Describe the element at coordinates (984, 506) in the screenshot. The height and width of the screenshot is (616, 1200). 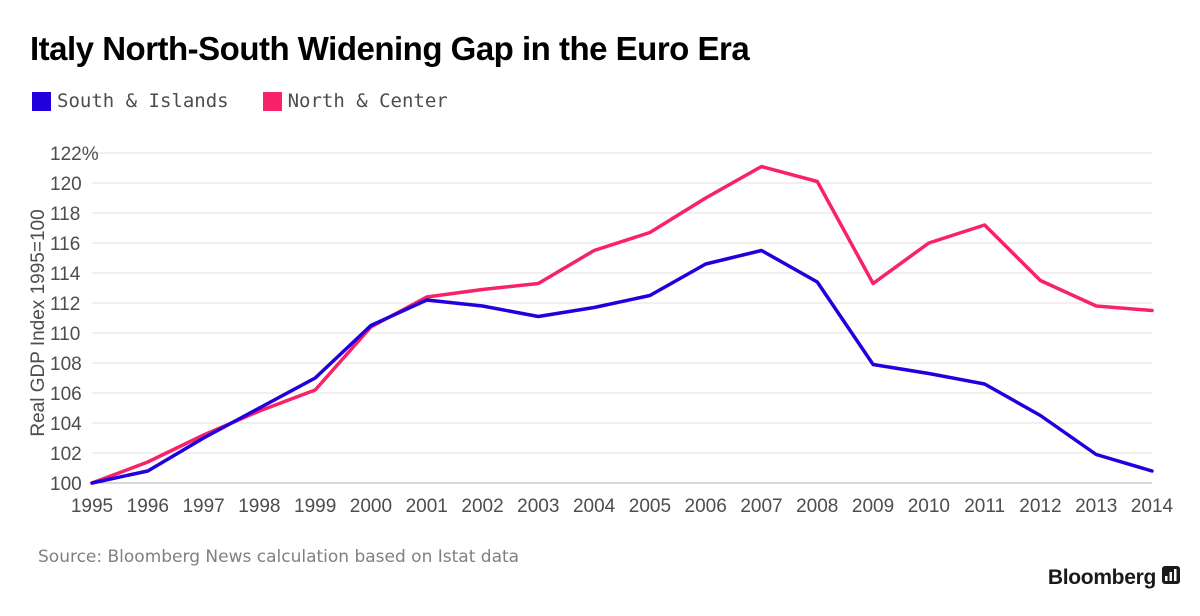
I see `x-tick-label-2011: 2011` at that location.